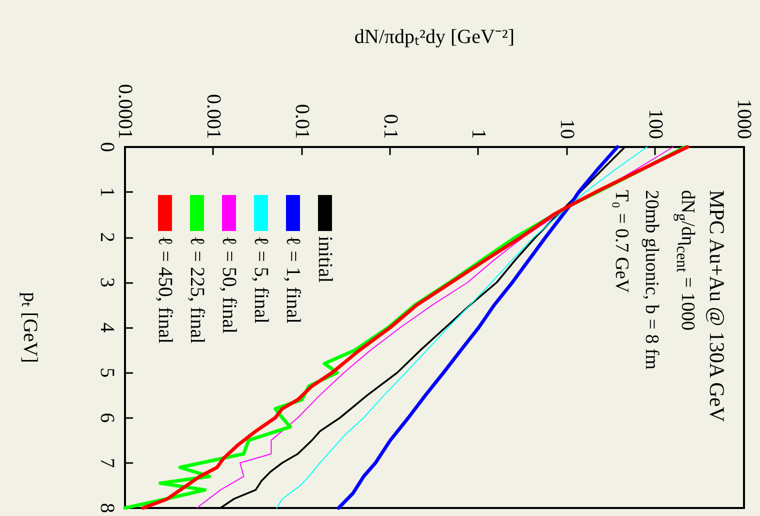  I want to click on x-tick-label: 1000, so click(744, 119).